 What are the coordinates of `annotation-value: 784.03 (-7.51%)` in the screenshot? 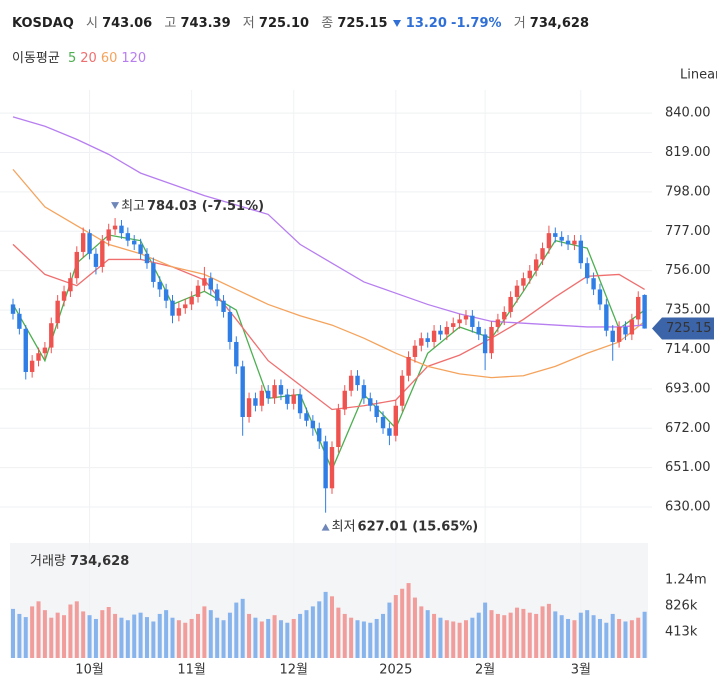 It's located at (205, 206).